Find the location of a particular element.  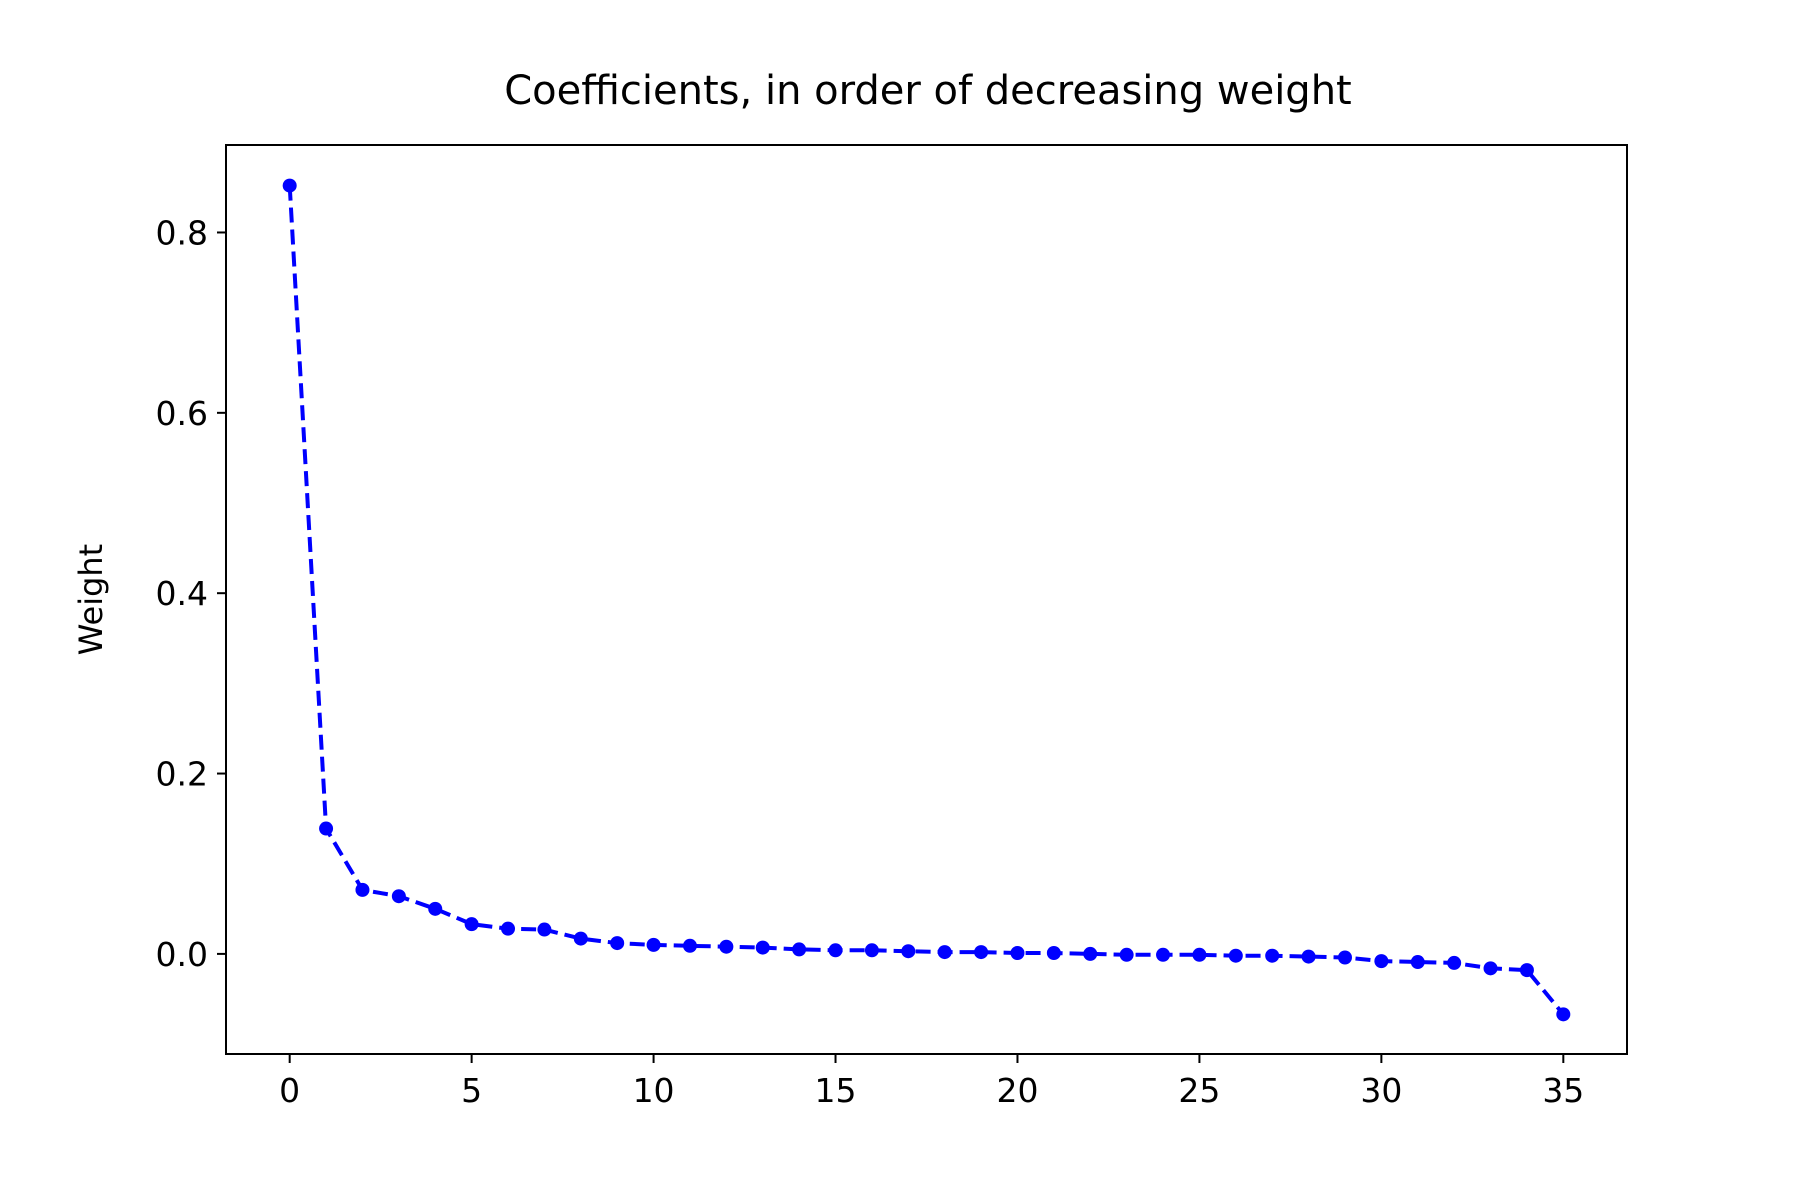

x-tick-label: 10 is located at coordinates (654, 1090).